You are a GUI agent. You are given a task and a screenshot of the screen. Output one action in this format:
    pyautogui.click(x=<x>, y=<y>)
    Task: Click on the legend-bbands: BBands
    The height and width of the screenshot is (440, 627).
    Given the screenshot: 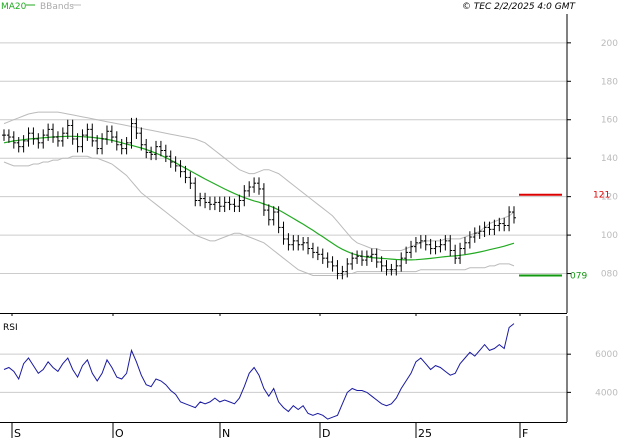 What is the action you would take?
    pyautogui.click(x=57, y=7)
    